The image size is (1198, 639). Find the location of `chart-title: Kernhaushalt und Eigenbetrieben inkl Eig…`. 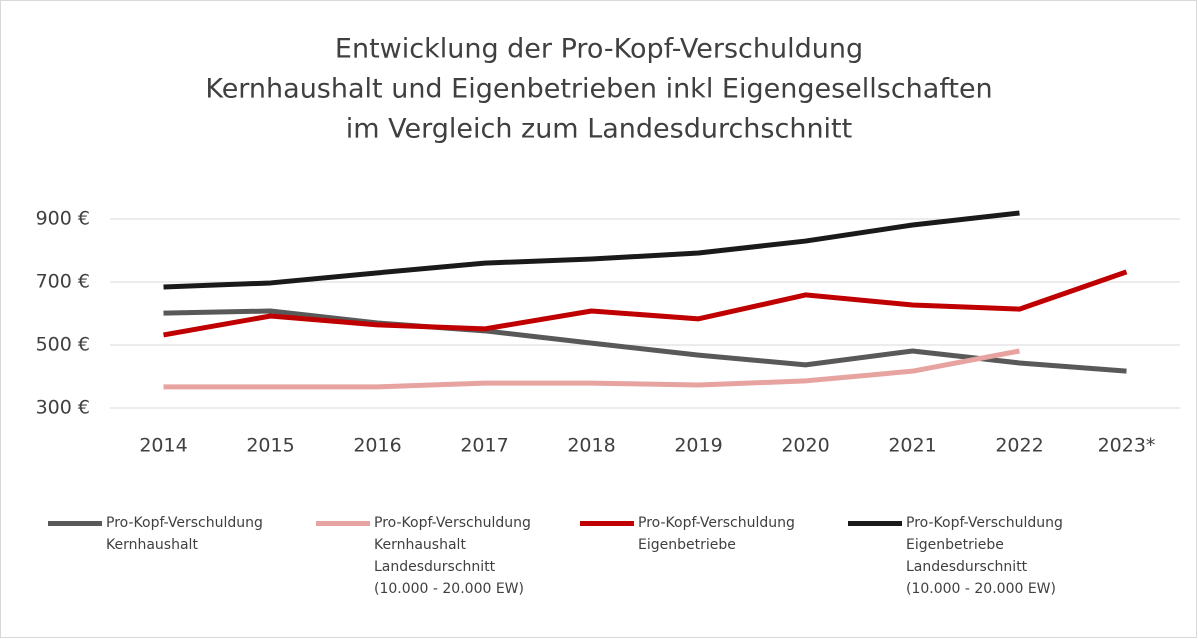

chart-title: Kernhaushalt und Eigenbetrieben inkl Eig… is located at coordinates (598, 89).